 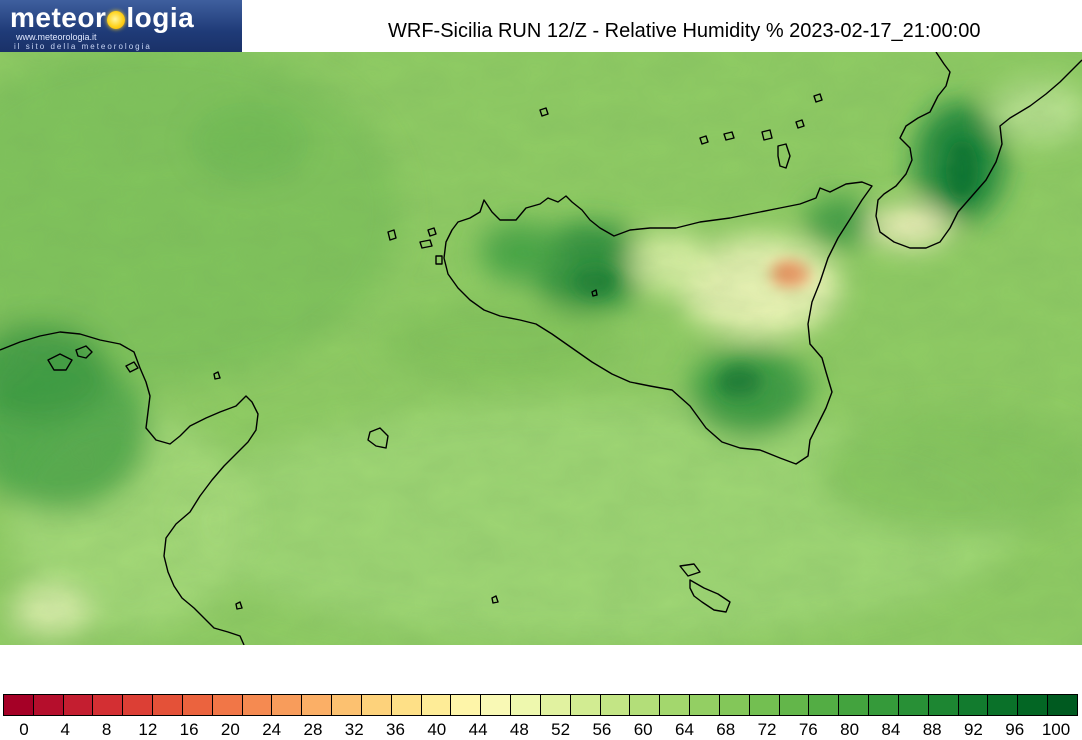 What do you see at coordinates (519, 729) in the screenshot?
I see `color-scale-tick-label: 48` at bounding box center [519, 729].